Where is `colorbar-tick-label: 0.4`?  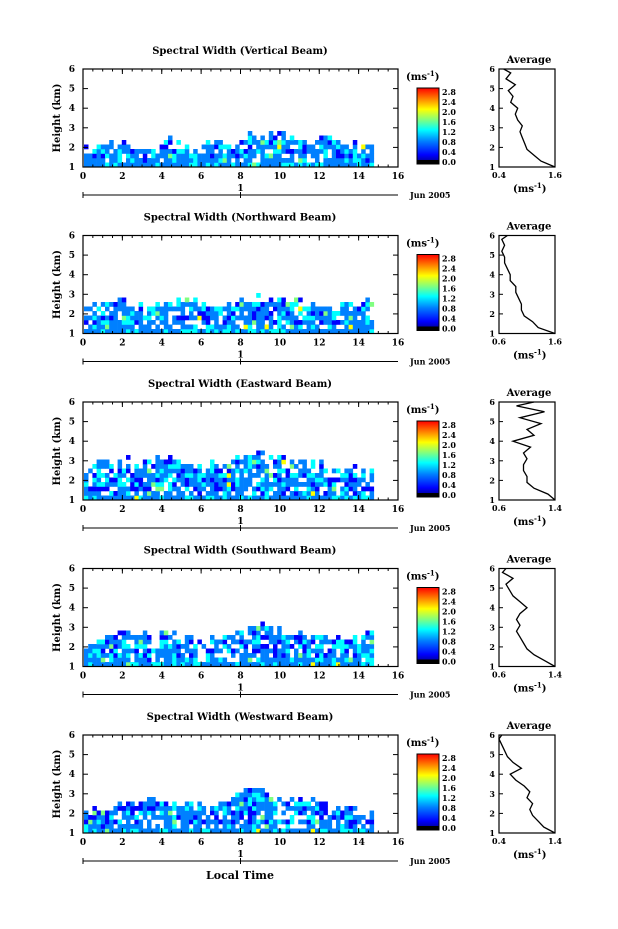
colorbar-tick-label: 0.4 is located at coordinates (449, 319).